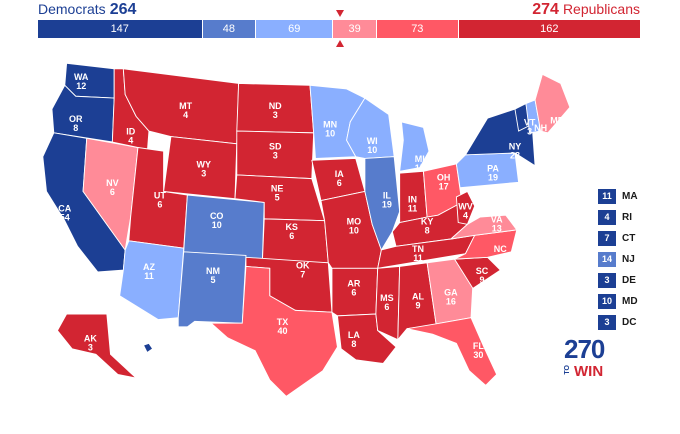 The image size is (680, 434). I want to click on state-fl, so click(452, 352).